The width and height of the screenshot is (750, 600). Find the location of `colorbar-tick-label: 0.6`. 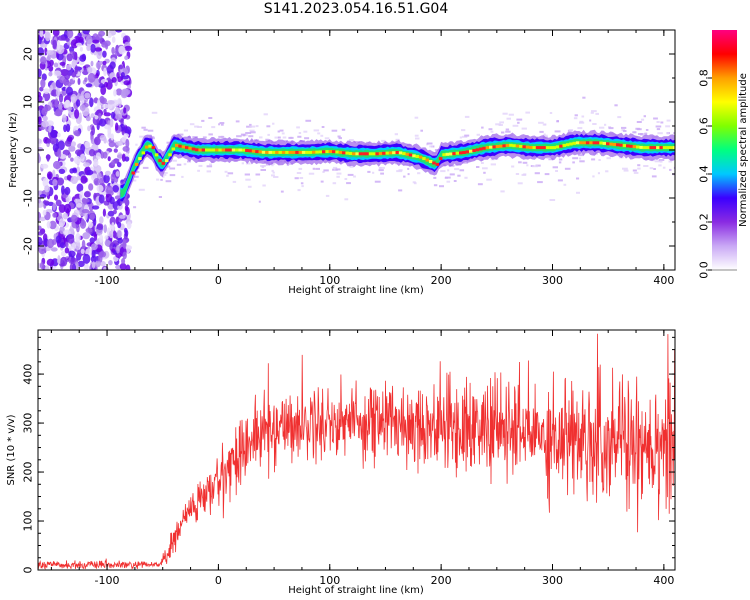

colorbar-tick-label: 0.6 is located at coordinates (704, 126).